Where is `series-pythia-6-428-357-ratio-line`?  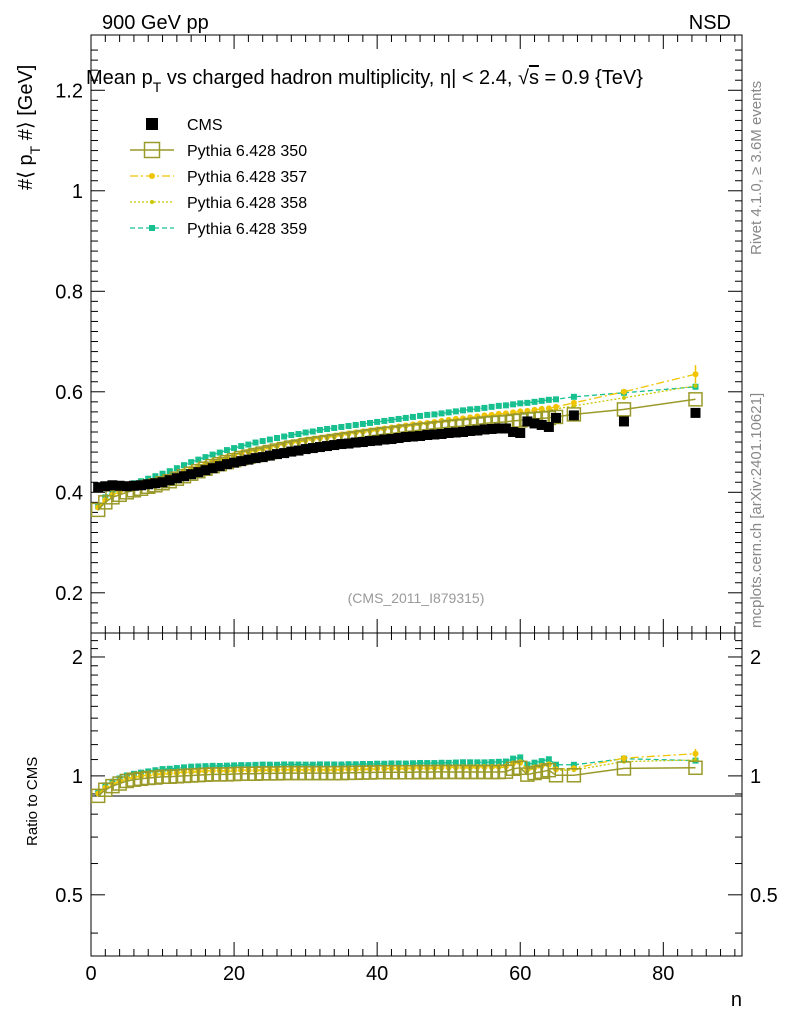 series-pythia-6-428-357-ratio-line is located at coordinates (396, 773).